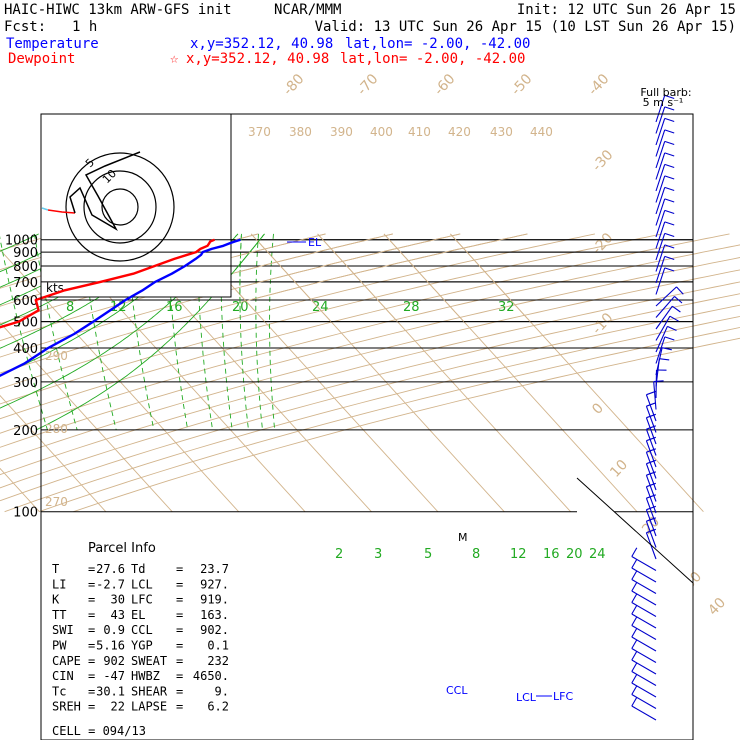 The height and width of the screenshot is (740, 740). I want to click on temperature-legend: Temperature, so click(52, 44).